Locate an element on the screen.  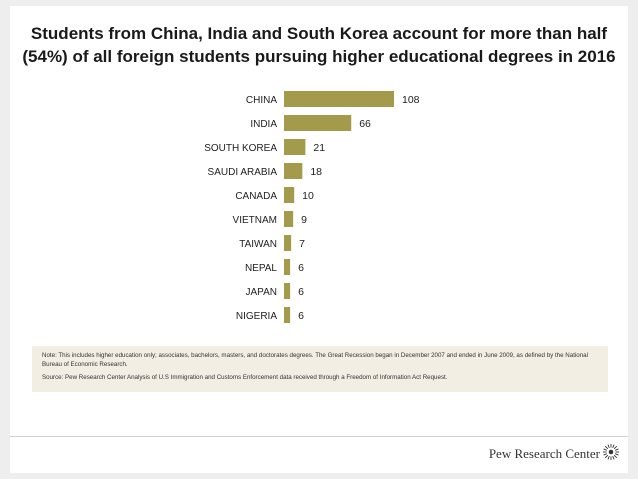
category-label: SOUTH KOREA is located at coordinates (240, 148).